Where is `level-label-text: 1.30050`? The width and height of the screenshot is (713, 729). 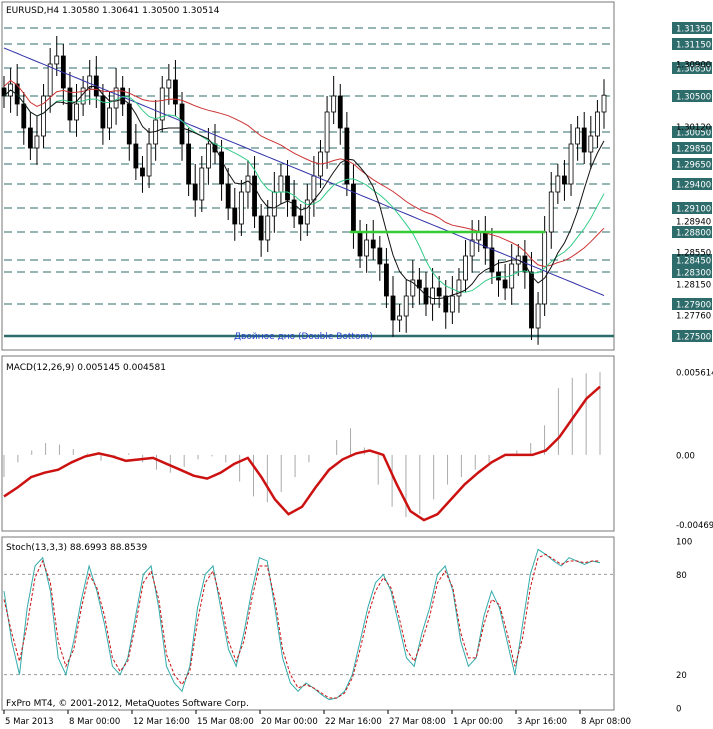 level-label-text: 1.30050 is located at coordinates (693, 134).